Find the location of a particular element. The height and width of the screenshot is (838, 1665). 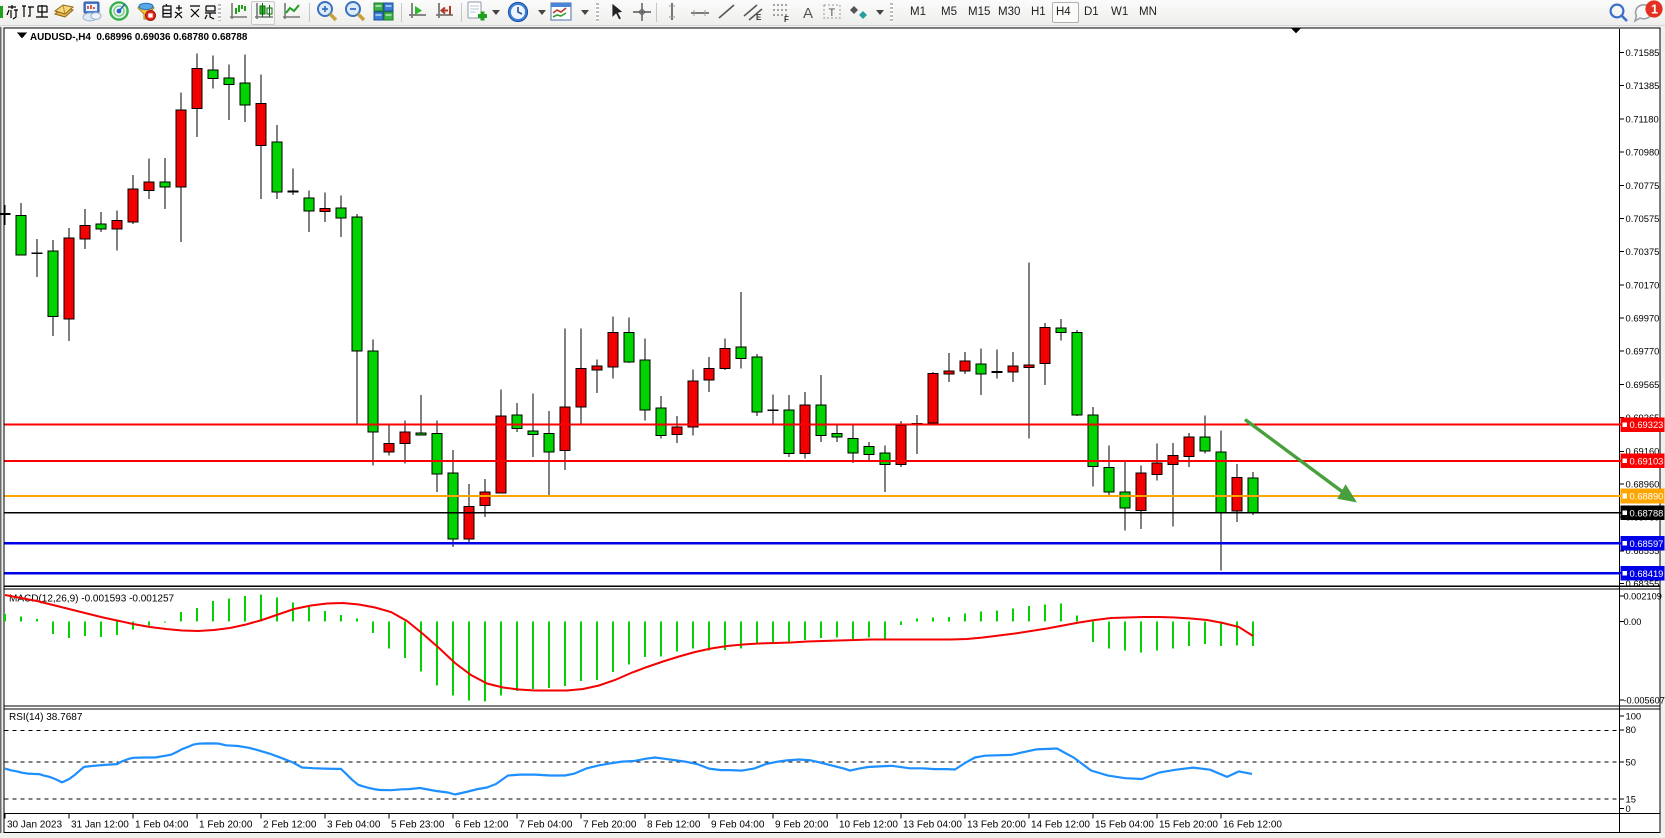

svg-text: 0.69160 is located at coordinates (1643, 451).